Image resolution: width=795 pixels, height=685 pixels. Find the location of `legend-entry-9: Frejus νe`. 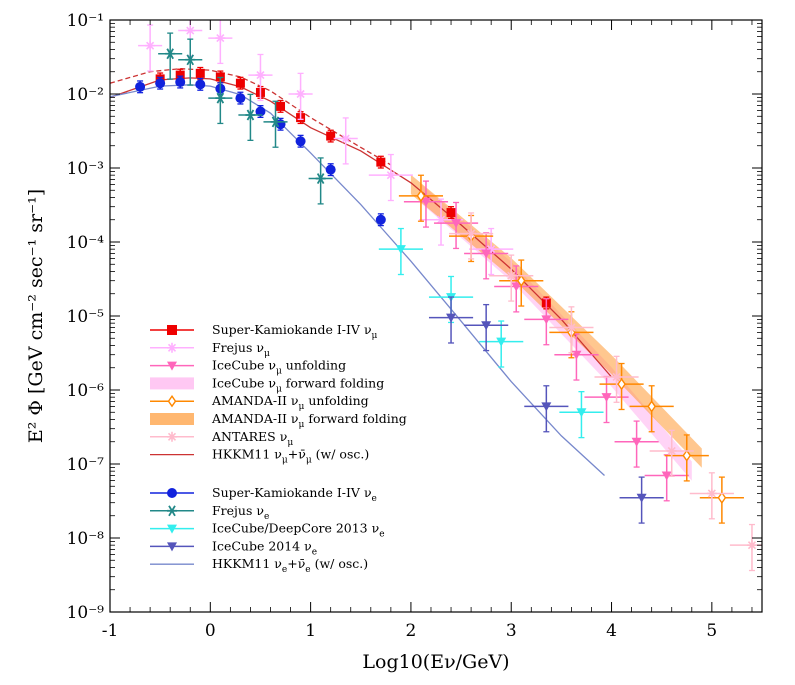

legend-entry-9: Frejus νe is located at coordinates (209, 512).